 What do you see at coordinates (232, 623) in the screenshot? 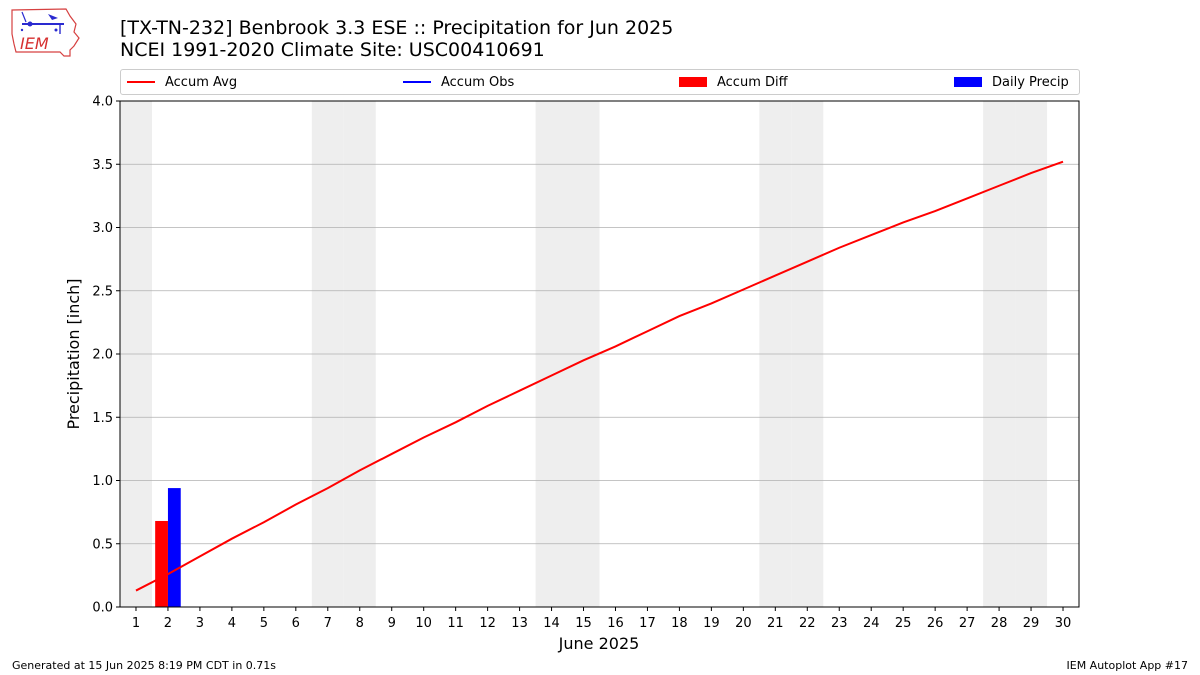
I see `x-tick-label: 4` at bounding box center [232, 623].